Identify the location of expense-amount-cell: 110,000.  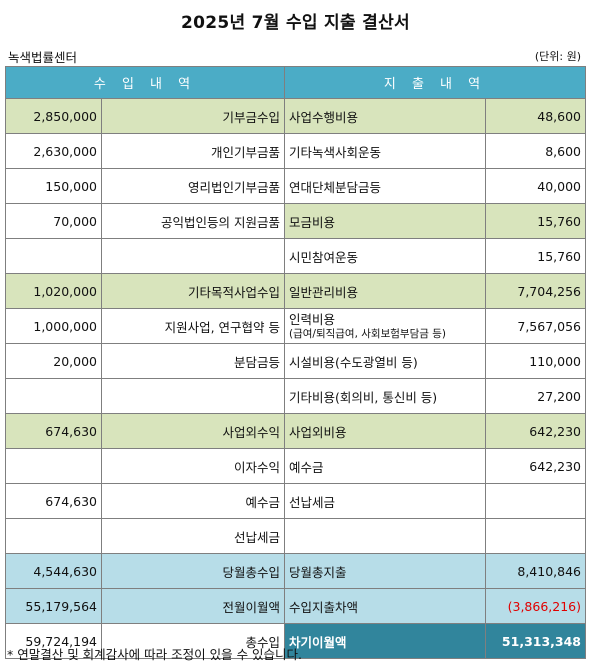
(535, 361).